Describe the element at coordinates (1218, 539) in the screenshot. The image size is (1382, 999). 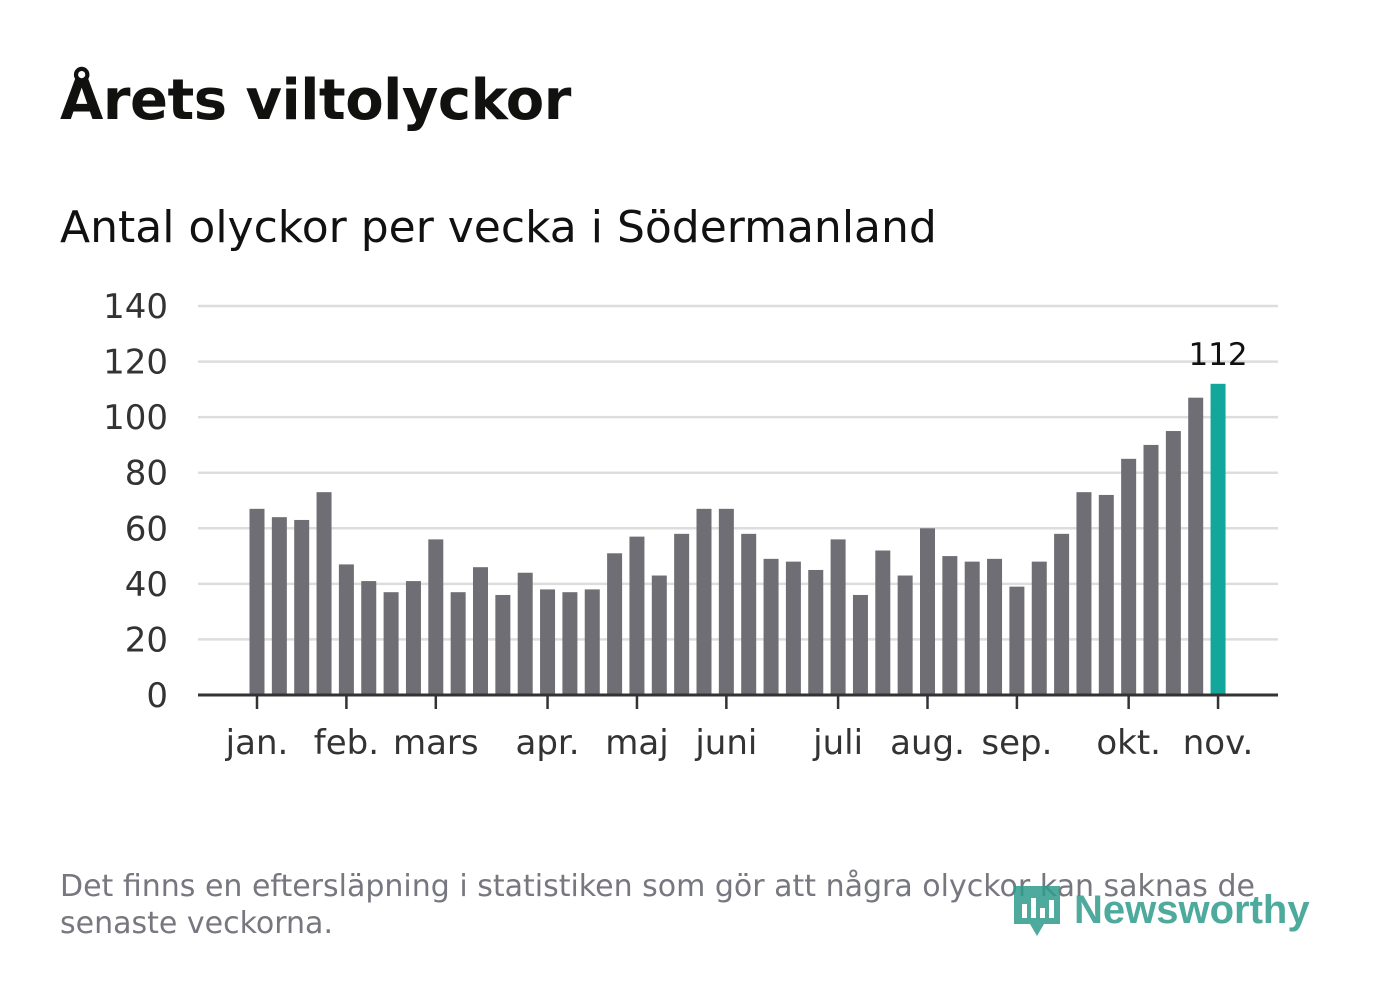
I see `bar-highlight` at that location.